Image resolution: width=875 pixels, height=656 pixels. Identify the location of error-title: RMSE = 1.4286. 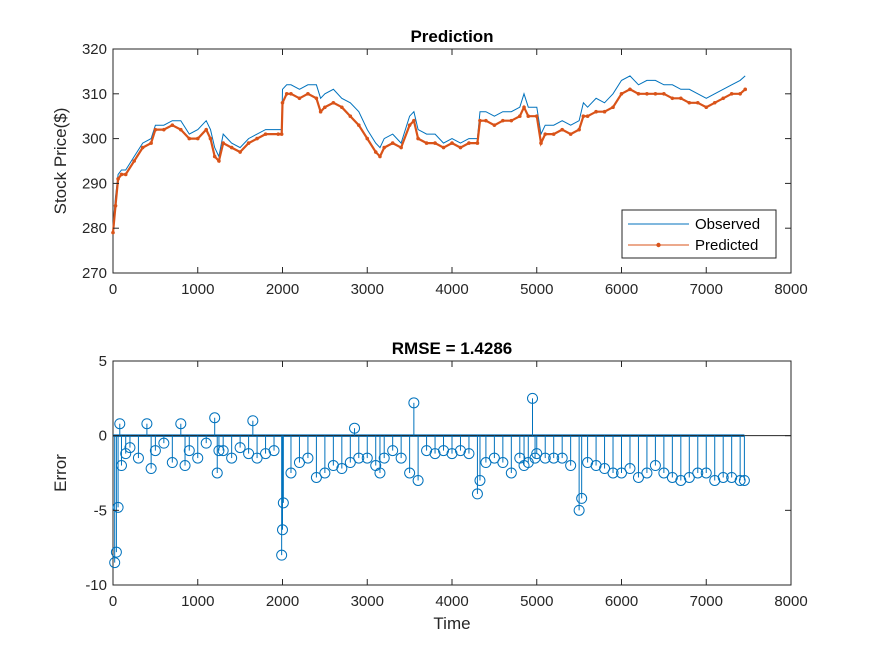
(452, 348).